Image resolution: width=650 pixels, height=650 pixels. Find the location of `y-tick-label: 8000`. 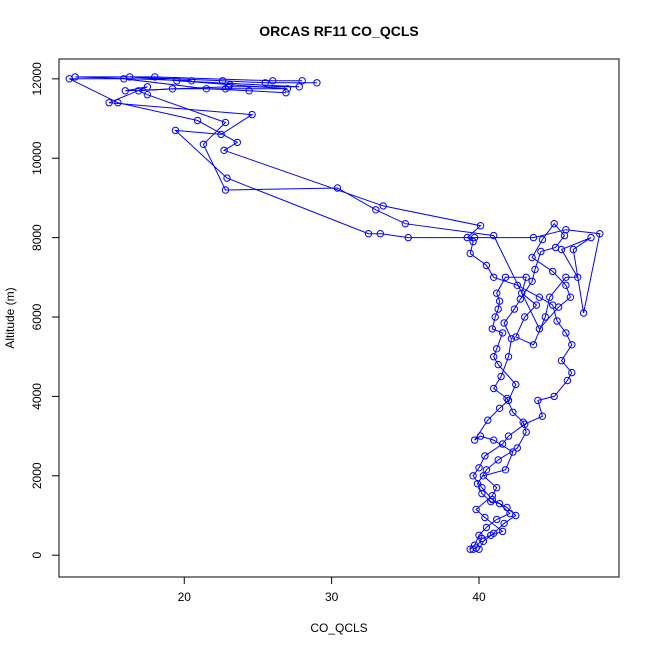

y-tick-label: 8000 is located at coordinates (37, 237).